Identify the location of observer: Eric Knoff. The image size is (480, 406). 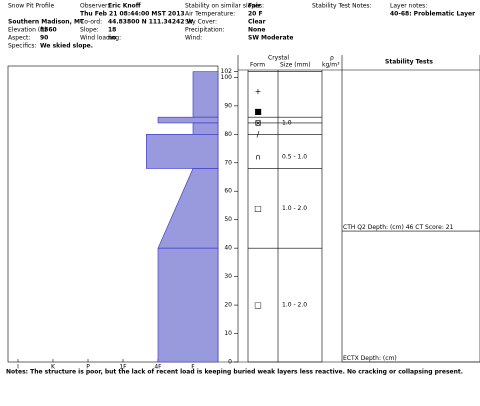
(124, 6).